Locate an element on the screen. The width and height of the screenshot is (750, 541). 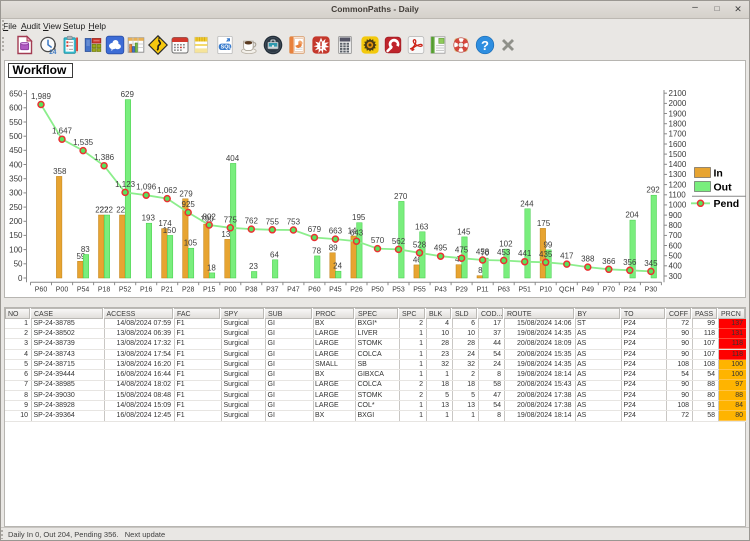
svg-text: 366 is located at coordinates (609, 261).